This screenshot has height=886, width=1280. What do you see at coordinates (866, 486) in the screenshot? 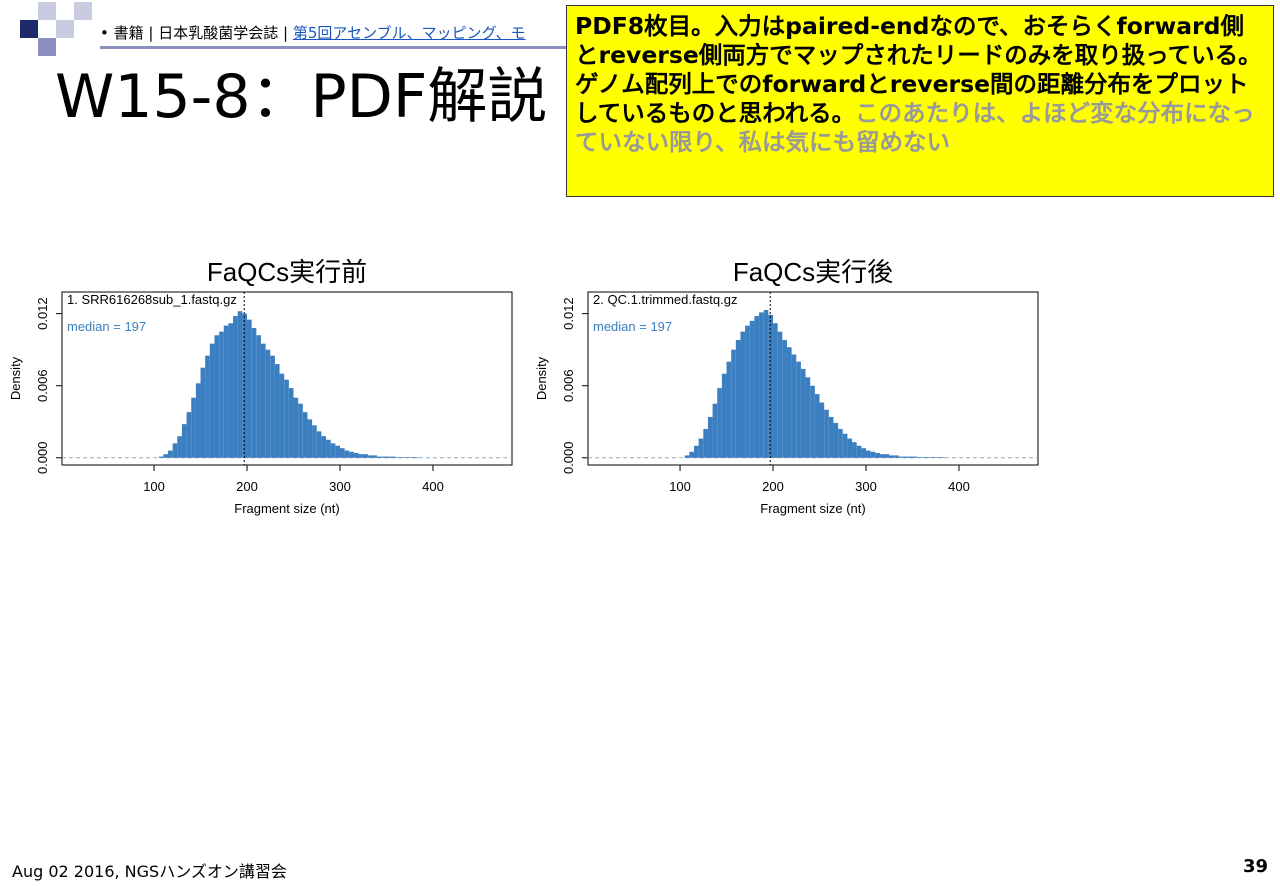
I see `x-tick-label: 300` at bounding box center [866, 486].